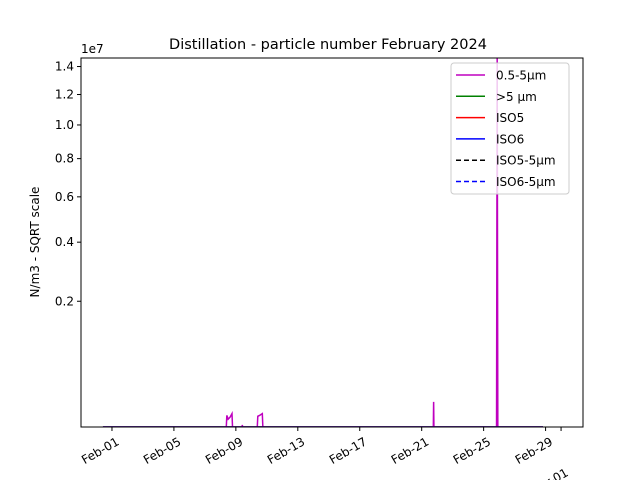 The image size is (640, 484). I want to click on x-tick-label: Feb-29, so click(534, 450).